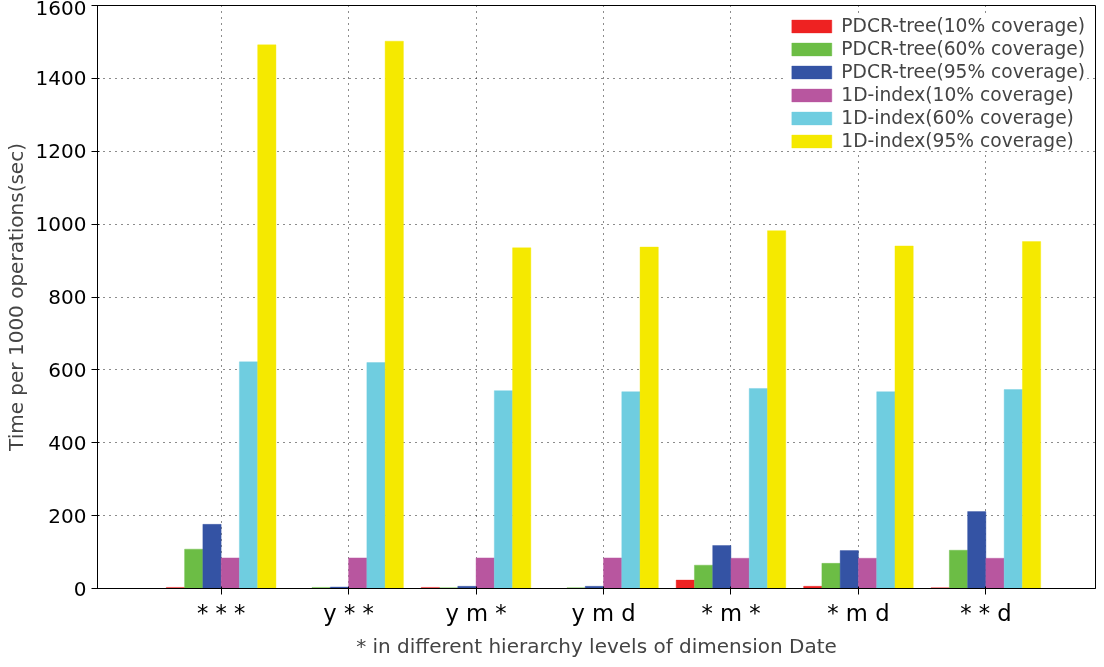 The width and height of the screenshot is (1104, 667). Describe the element at coordinates (61, 151) in the screenshot. I see `y-tick-label: 1200` at that location.